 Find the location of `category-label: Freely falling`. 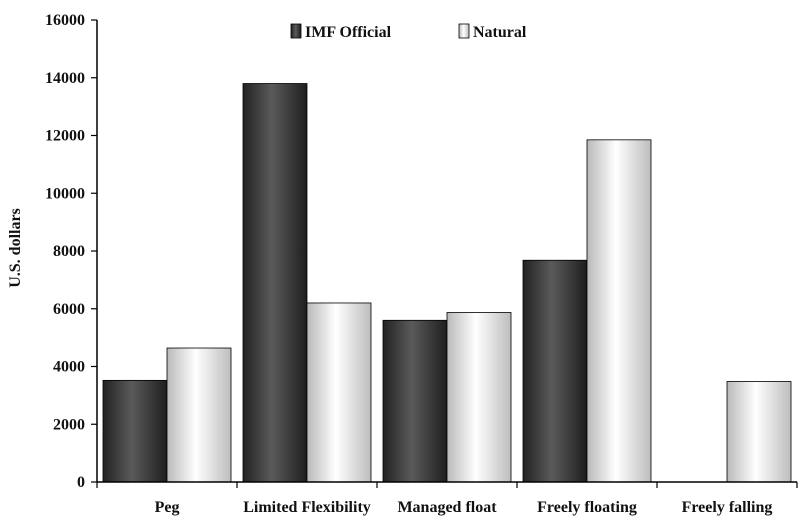

category-label: Freely falling is located at coordinates (727, 507).